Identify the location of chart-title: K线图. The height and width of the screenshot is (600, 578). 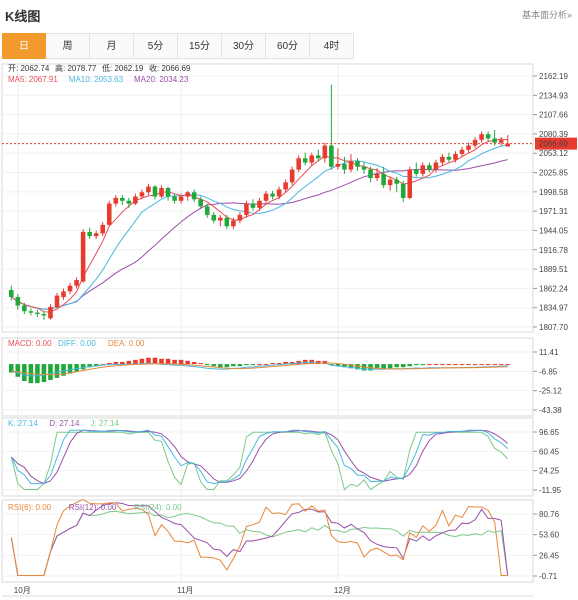
(23, 16).